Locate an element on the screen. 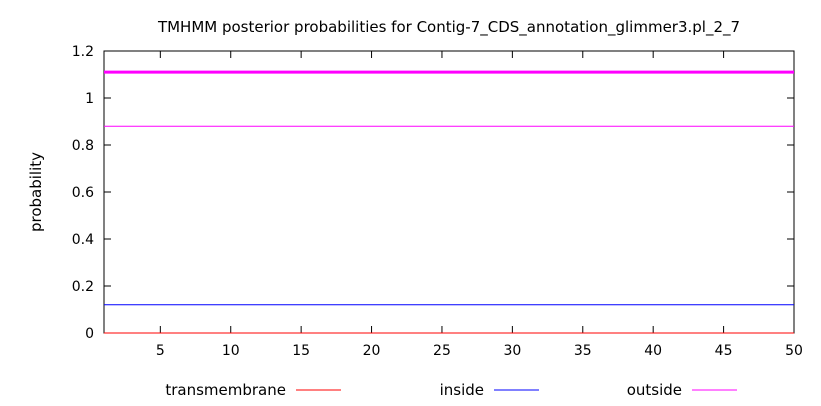 Image resolution: width=821 pixels, height=406 pixels. x-tick-label: 5 is located at coordinates (160, 351).